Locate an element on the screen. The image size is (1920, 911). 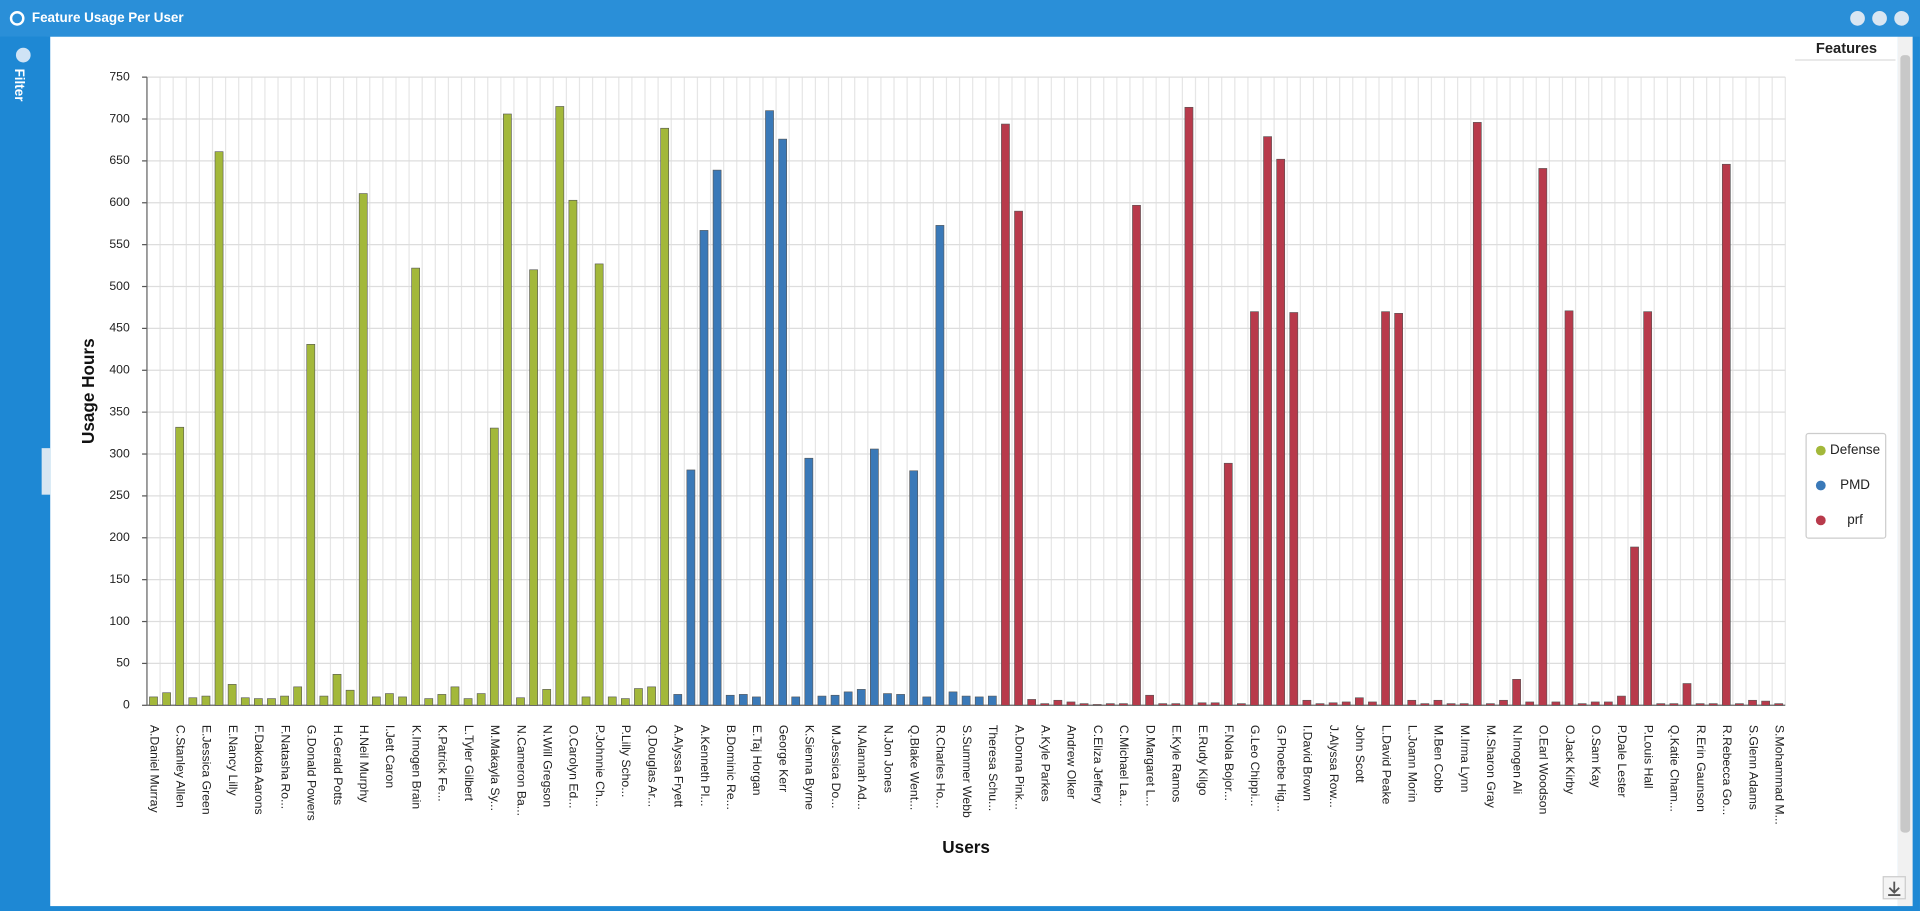
x-tick-label: C.Eliza Jeffery is located at coordinates (1098, 765).